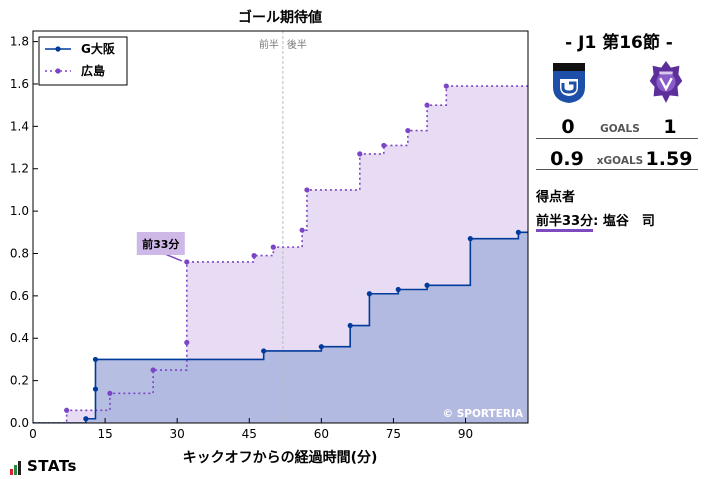 Image resolution: width=707 pixels, height=479 pixels. I want to click on y-tick-label: 0.8, so click(19, 253).